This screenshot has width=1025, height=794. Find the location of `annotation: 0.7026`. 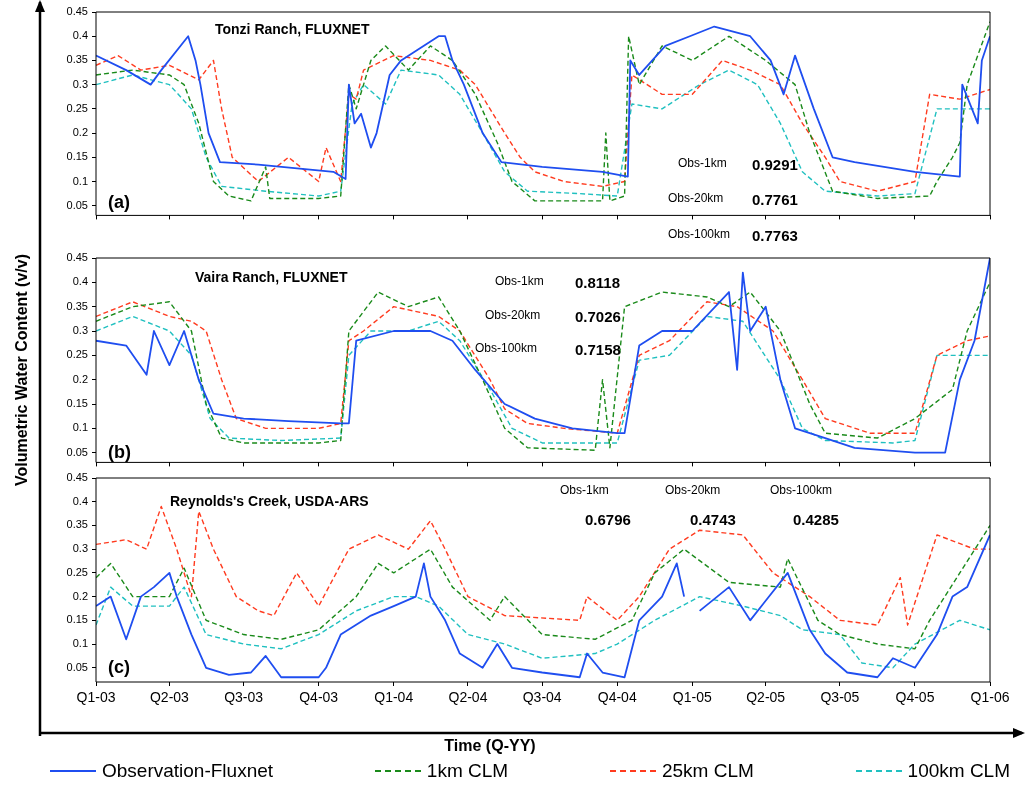

annotation: 0.7026 is located at coordinates (598, 316).